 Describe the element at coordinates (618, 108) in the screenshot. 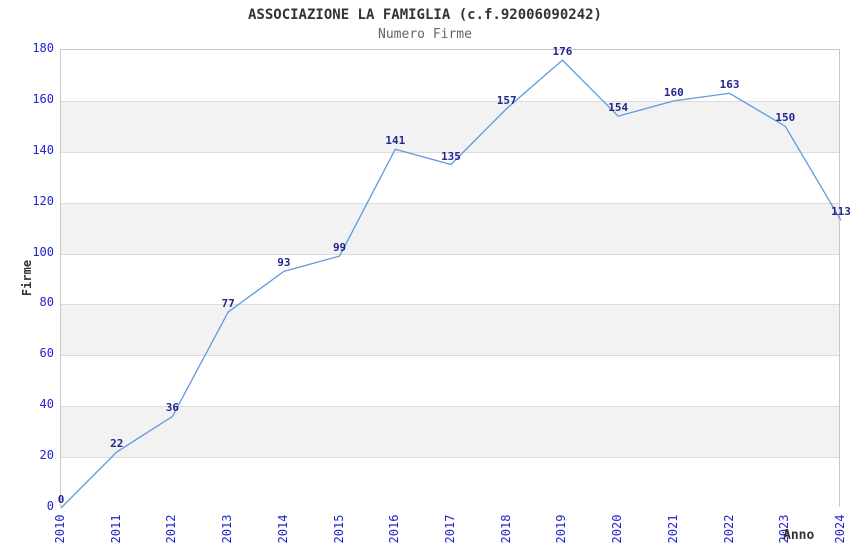

I see `data-point-label: 154` at that location.